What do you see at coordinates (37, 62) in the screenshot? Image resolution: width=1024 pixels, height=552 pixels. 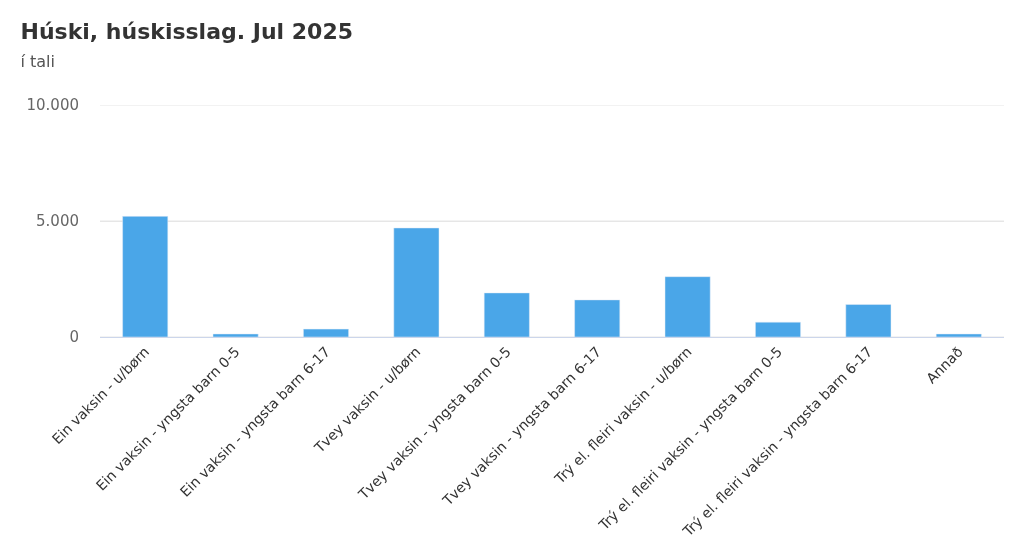 I see `chart-subtitle: í tali` at bounding box center [37, 62].